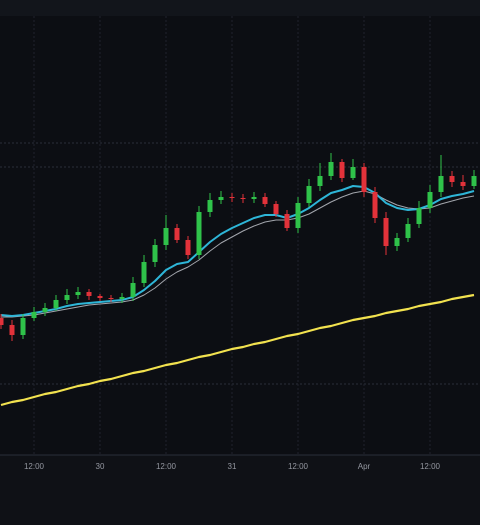  I want to click on x-tick-label: 31, so click(232, 466).